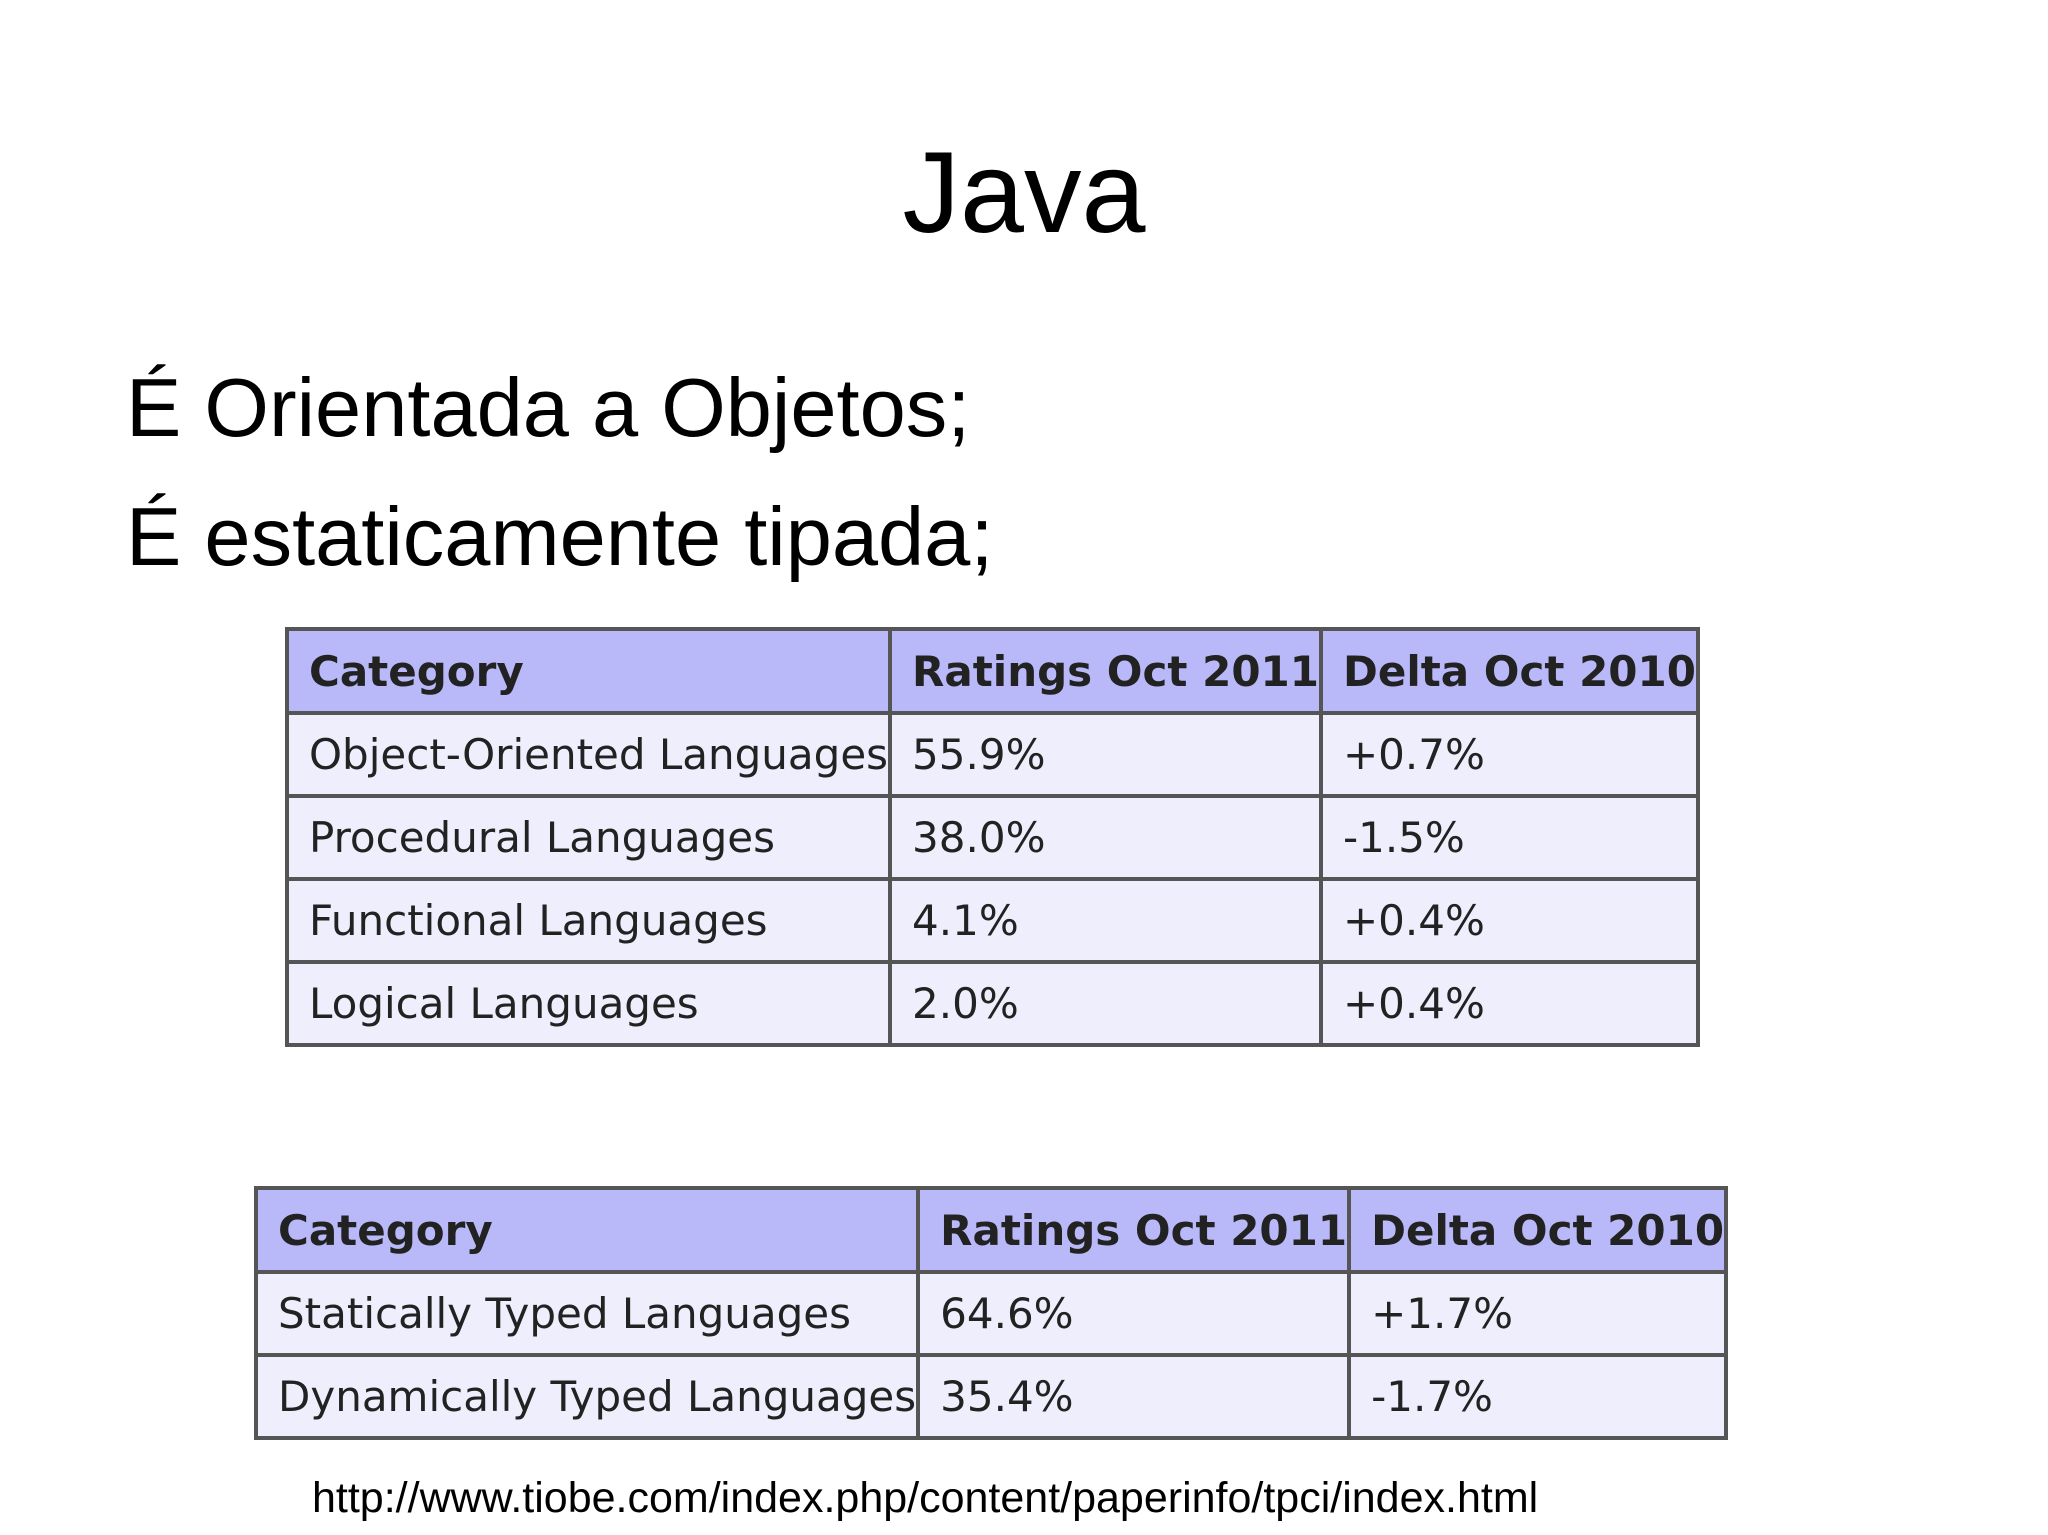 This screenshot has height=1535, width=2048. Describe the element at coordinates (1509, 754) in the screenshot. I see `cell-delta: +0.7%` at that location.